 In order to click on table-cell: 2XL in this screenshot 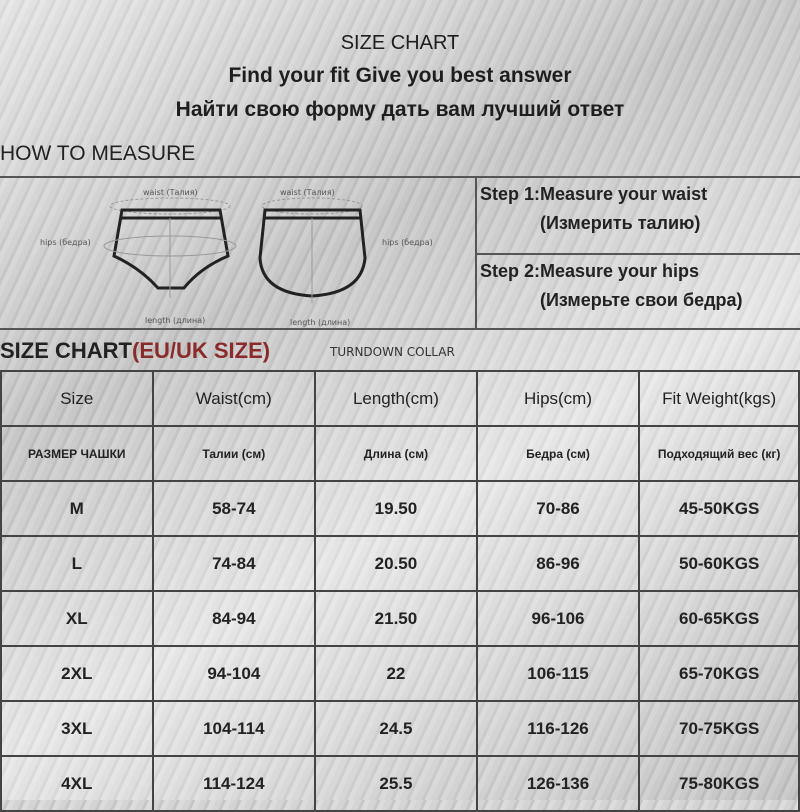, I will do `click(77, 673)`.